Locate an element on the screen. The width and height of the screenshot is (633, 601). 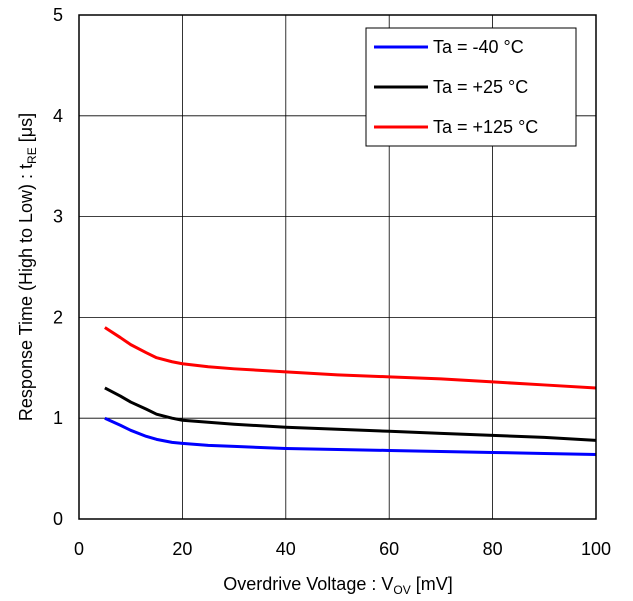
x-axis-label-unit: [mV] is located at coordinates (432, 584).